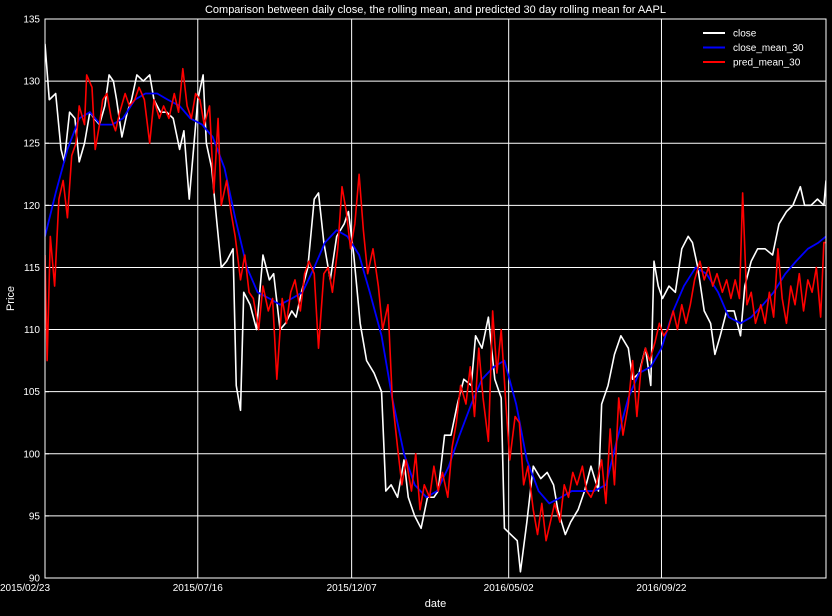 Image resolution: width=832 pixels, height=616 pixels. What do you see at coordinates (509, 588) in the screenshot?
I see `x-tick-label: 2016/05/02` at bounding box center [509, 588].